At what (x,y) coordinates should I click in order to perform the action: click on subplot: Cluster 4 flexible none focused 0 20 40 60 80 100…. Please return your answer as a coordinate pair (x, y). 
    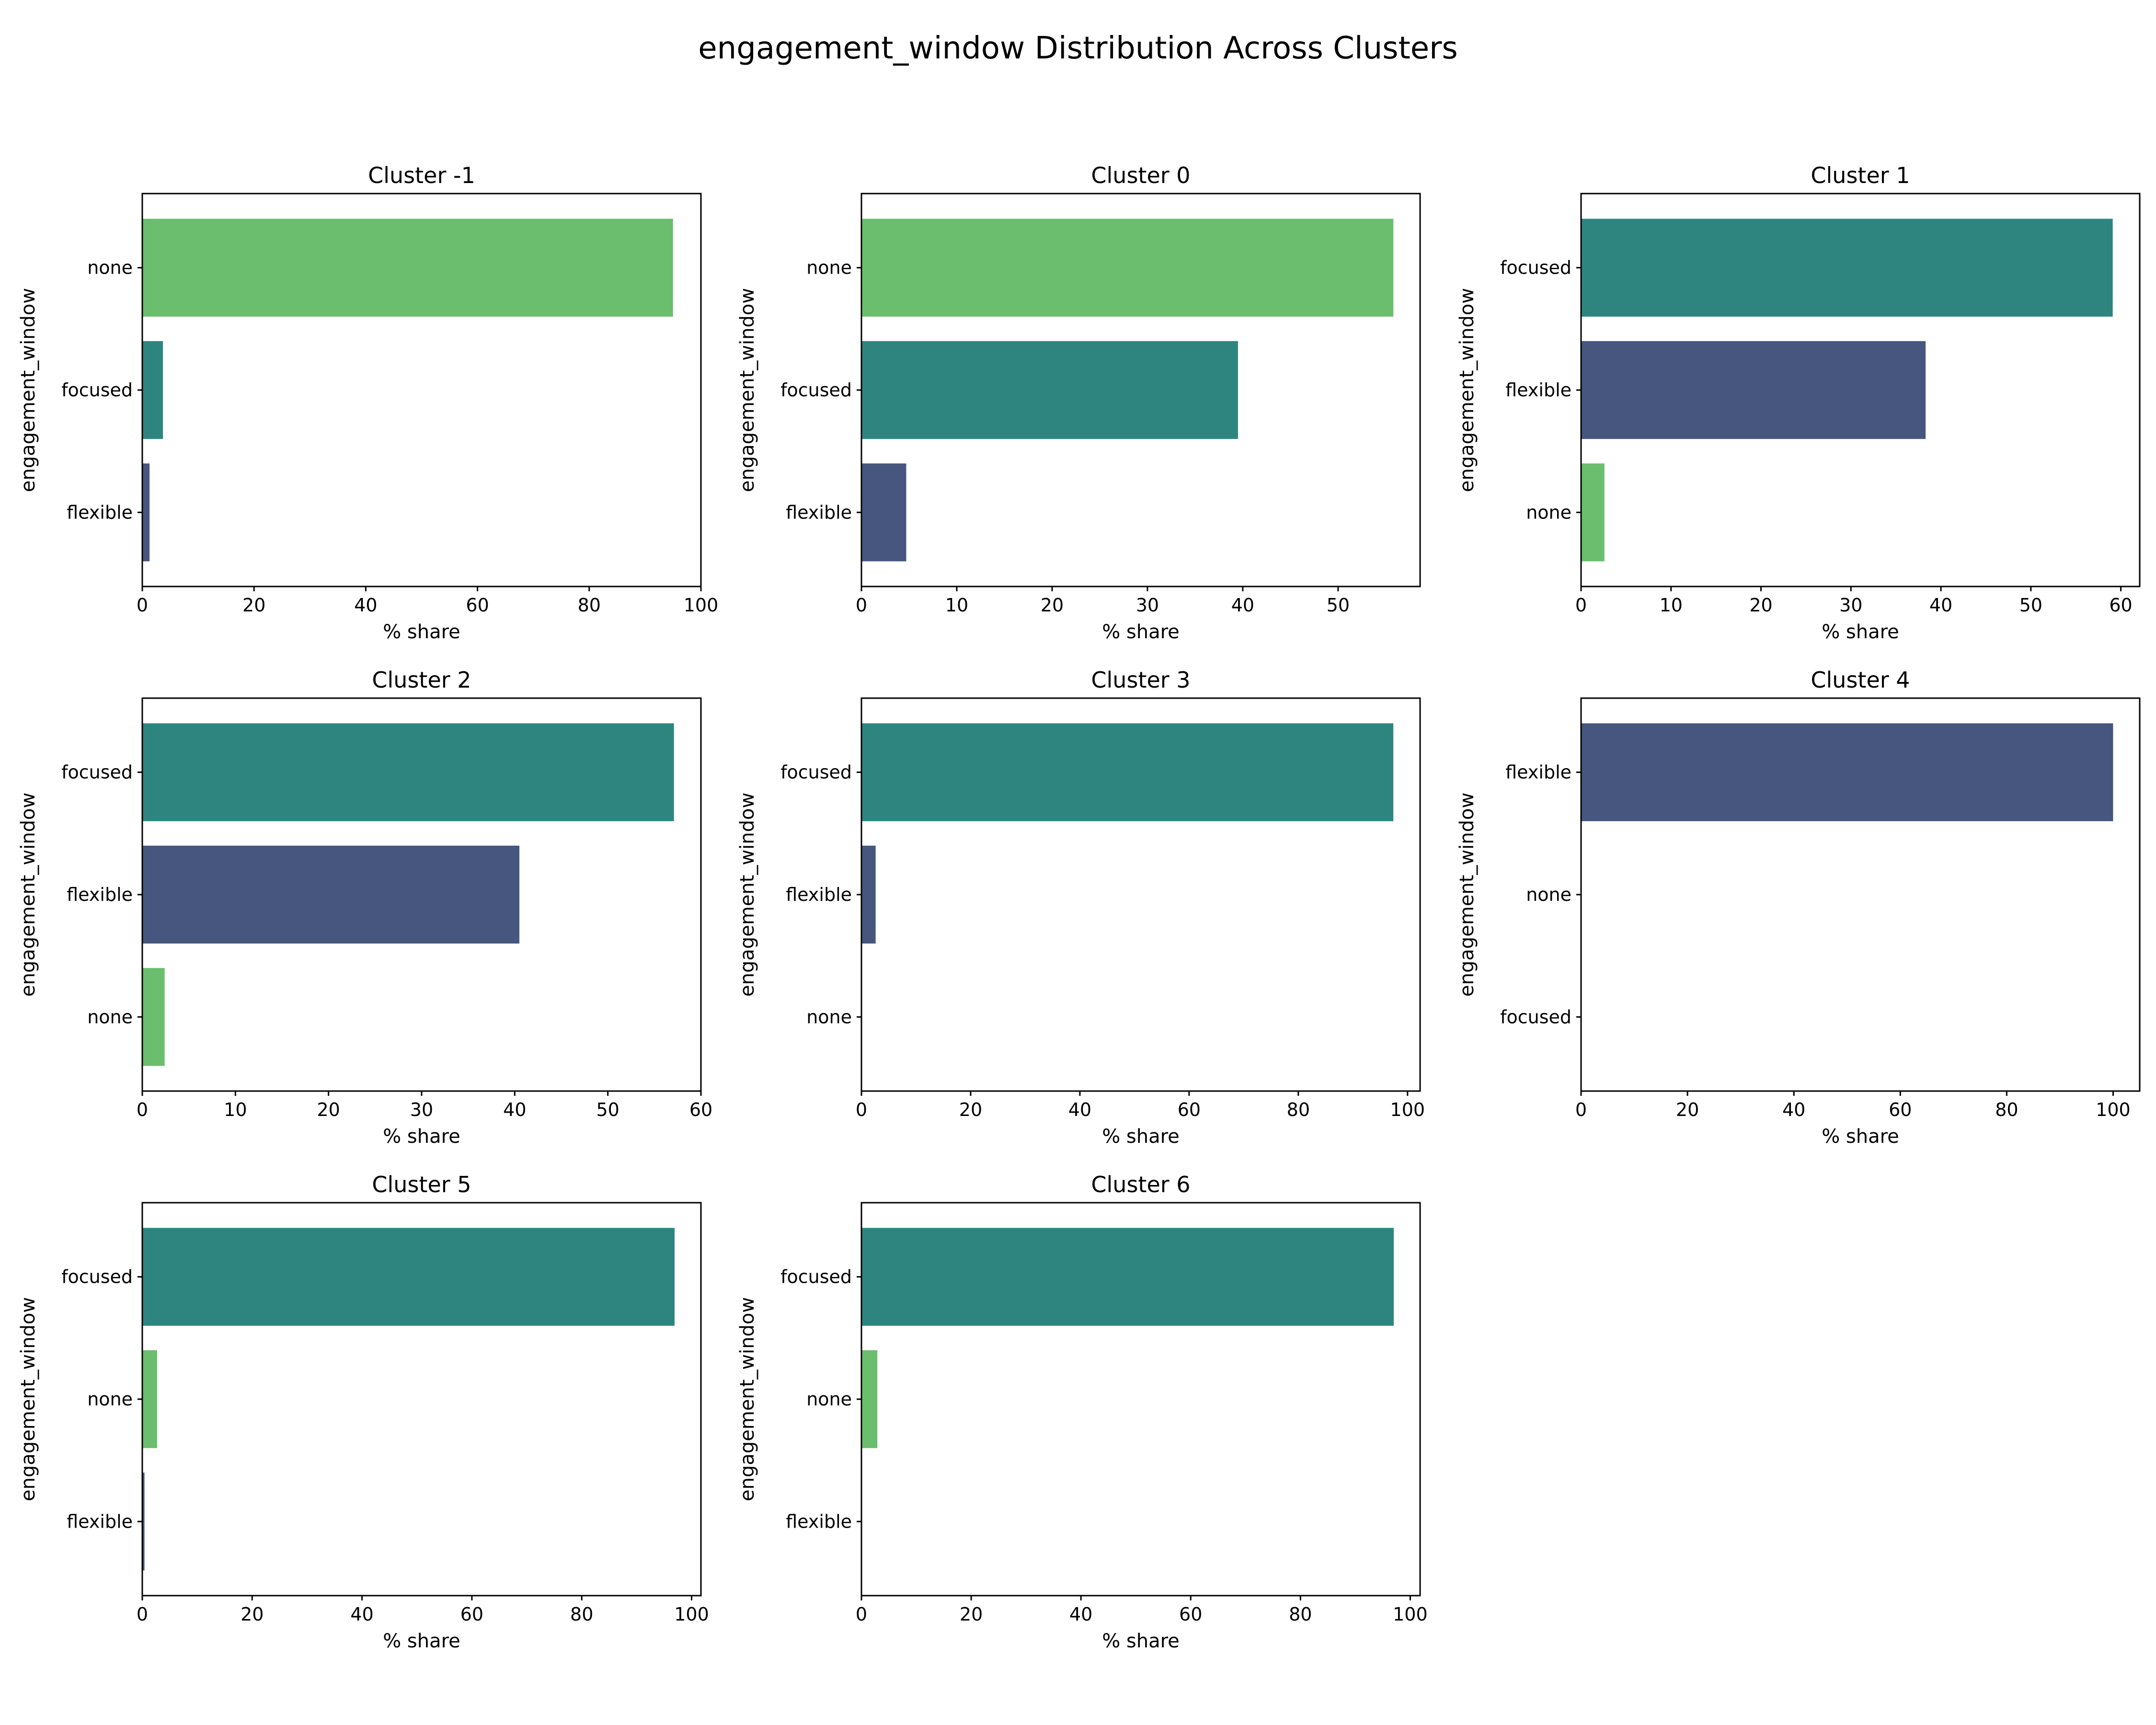
    Looking at the image, I should click on (1798, 907).